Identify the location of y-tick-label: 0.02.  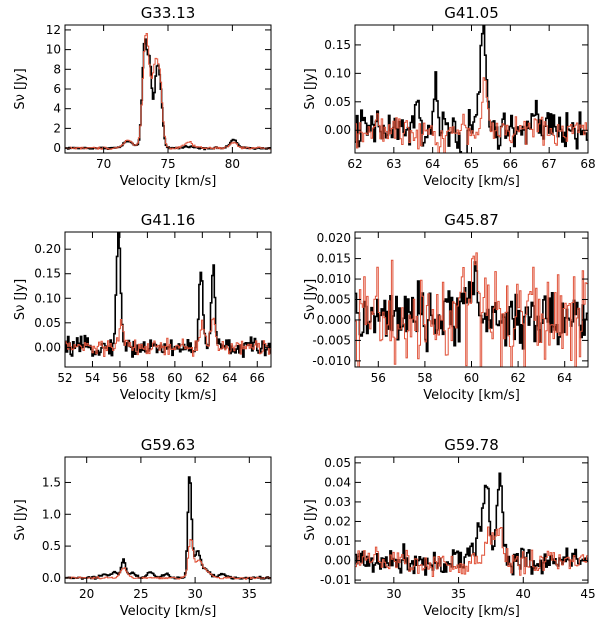
(337, 521).